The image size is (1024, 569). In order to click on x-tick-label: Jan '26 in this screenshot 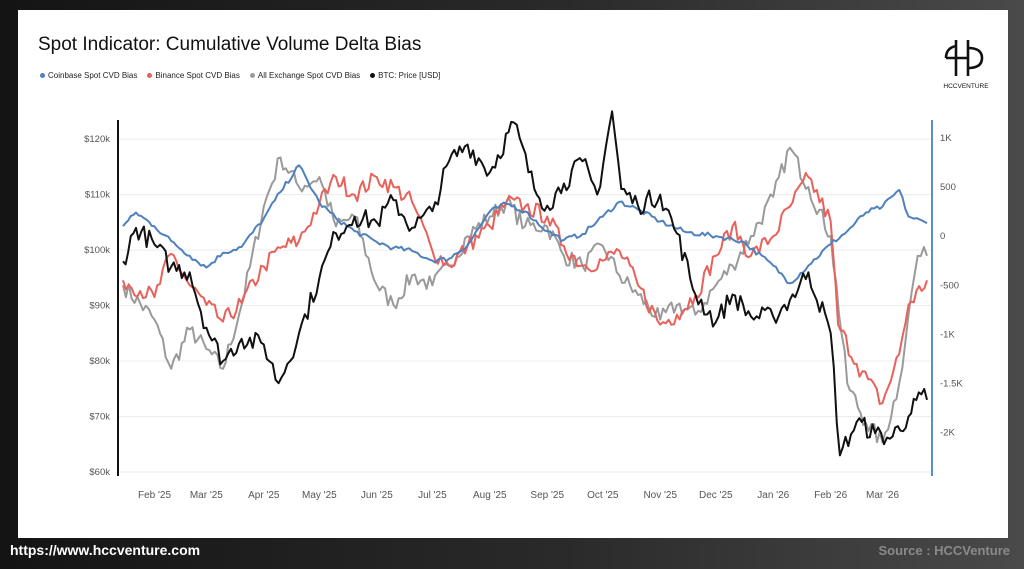, I will do `click(773, 495)`.